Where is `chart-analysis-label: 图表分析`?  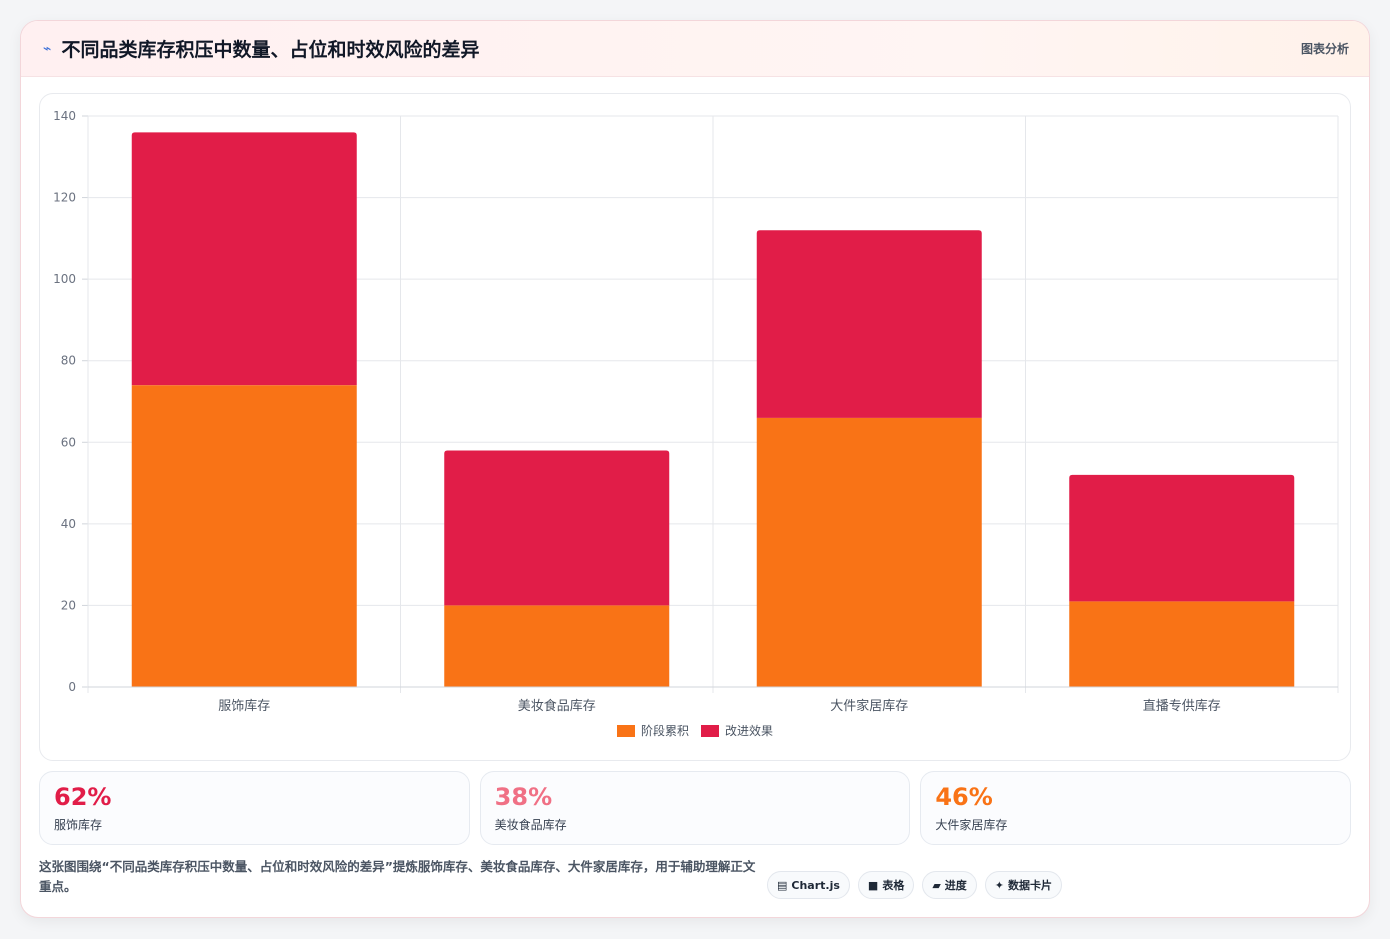
chart-analysis-label: 图表分析 is located at coordinates (1324, 49).